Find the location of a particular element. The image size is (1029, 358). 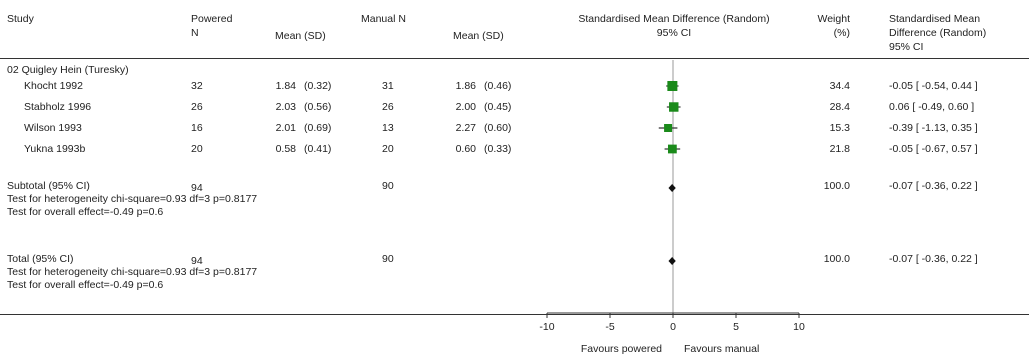

subtotal-label: Subtotal (95% CI) is located at coordinates (48, 186).